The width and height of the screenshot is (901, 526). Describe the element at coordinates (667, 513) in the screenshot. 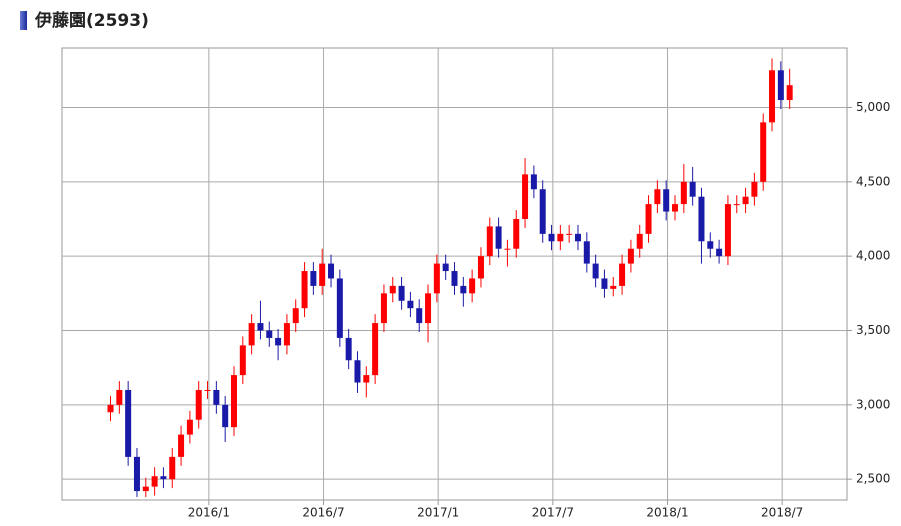

I see `x-tick-label: 2018/1` at that location.